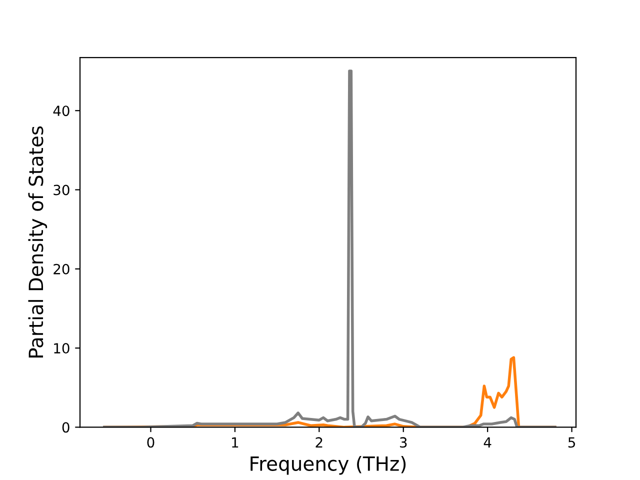 Image resolution: width=640 pixels, height=480 pixels. Describe the element at coordinates (488, 442) in the screenshot. I see `x-tick-label: 4` at that location.